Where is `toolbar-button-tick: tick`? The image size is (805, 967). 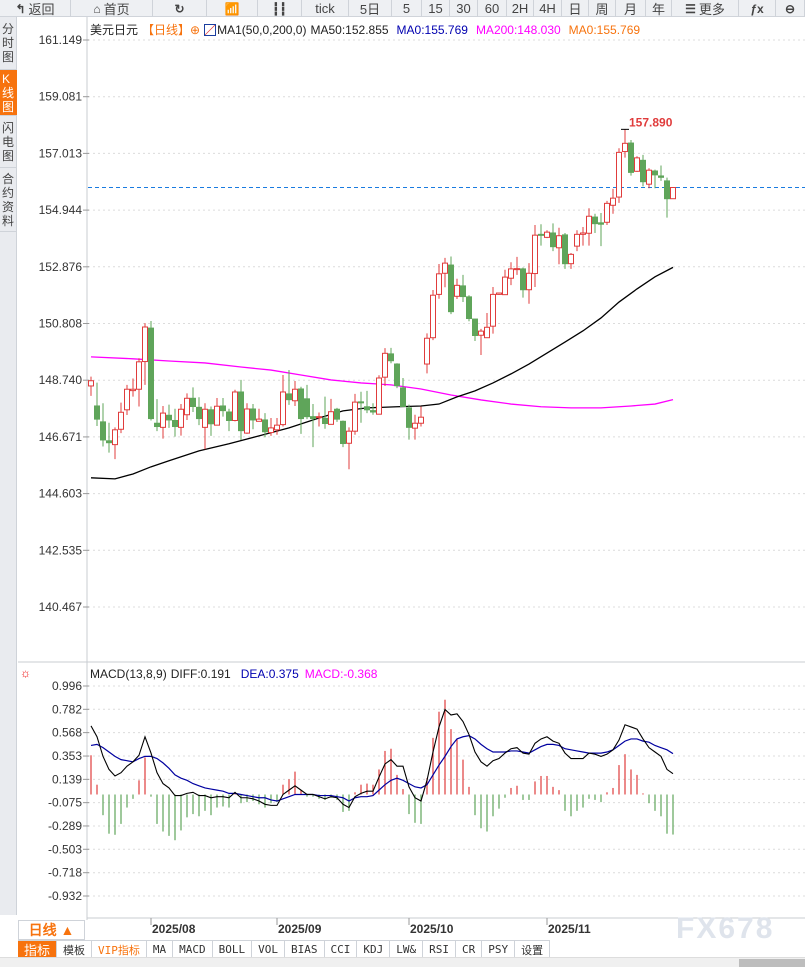
toolbar-button-tick: tick is located at coordinates (325, 8).